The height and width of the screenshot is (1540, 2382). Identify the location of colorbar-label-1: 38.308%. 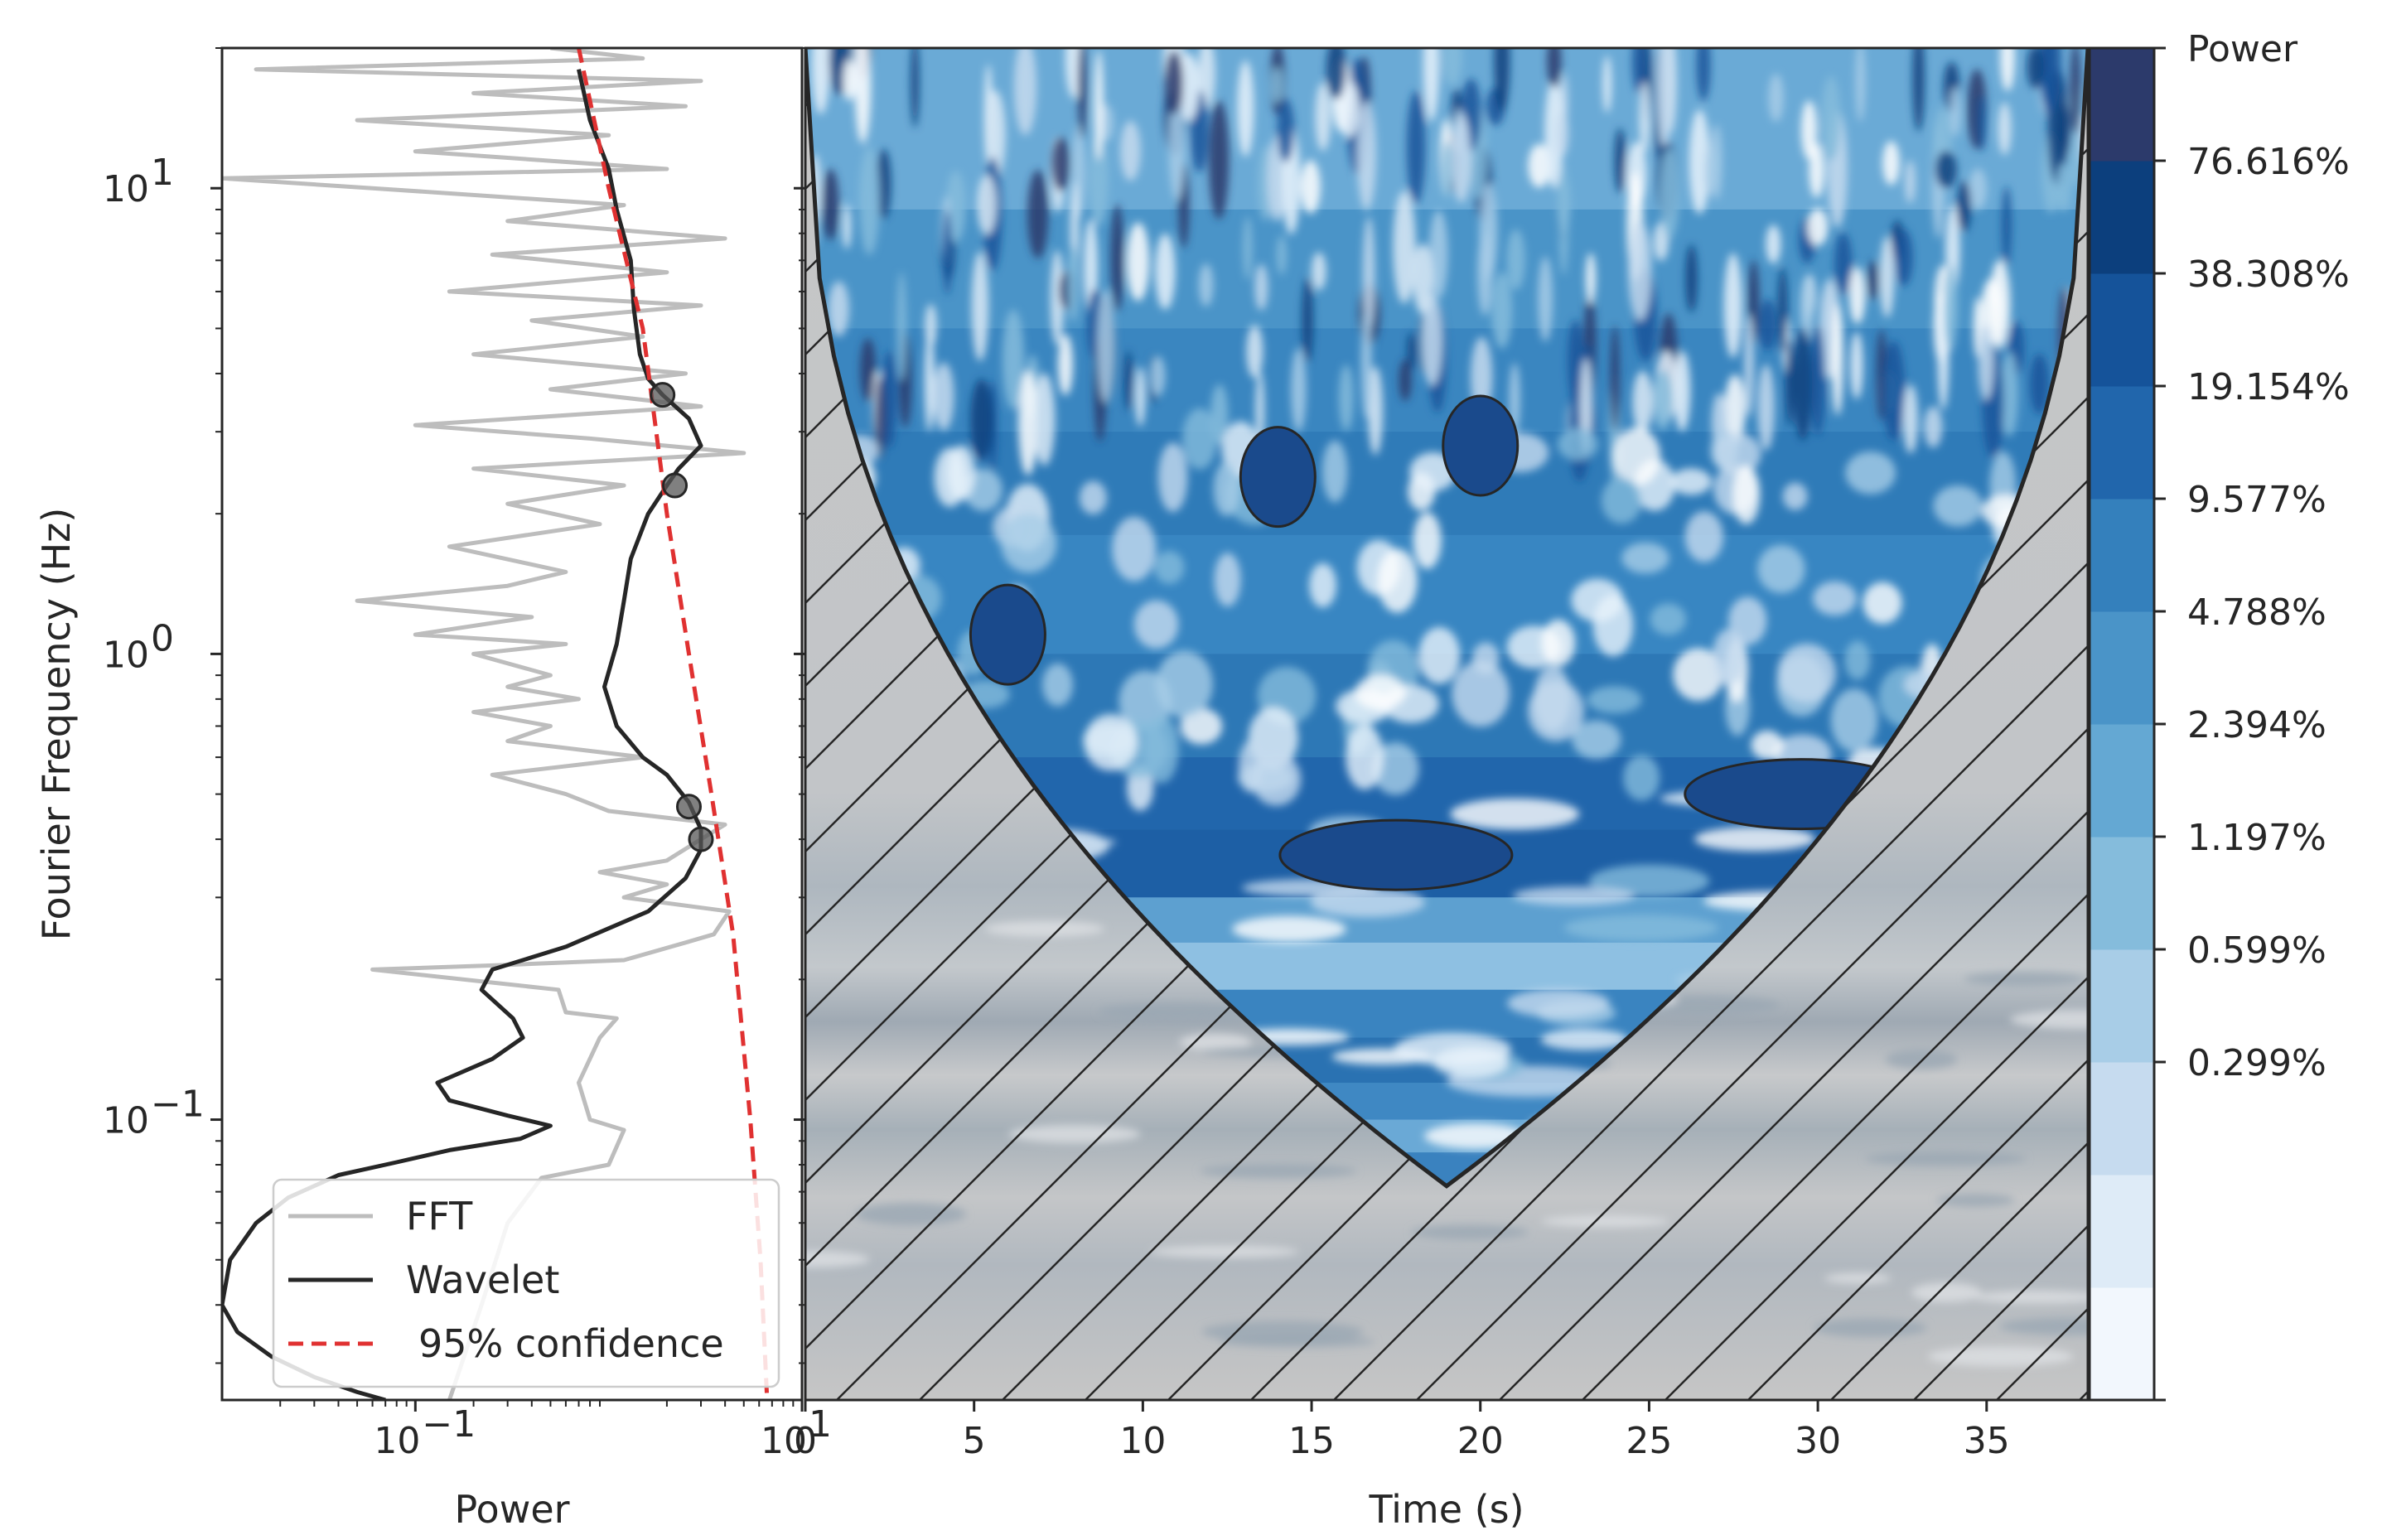
(2268, 274).